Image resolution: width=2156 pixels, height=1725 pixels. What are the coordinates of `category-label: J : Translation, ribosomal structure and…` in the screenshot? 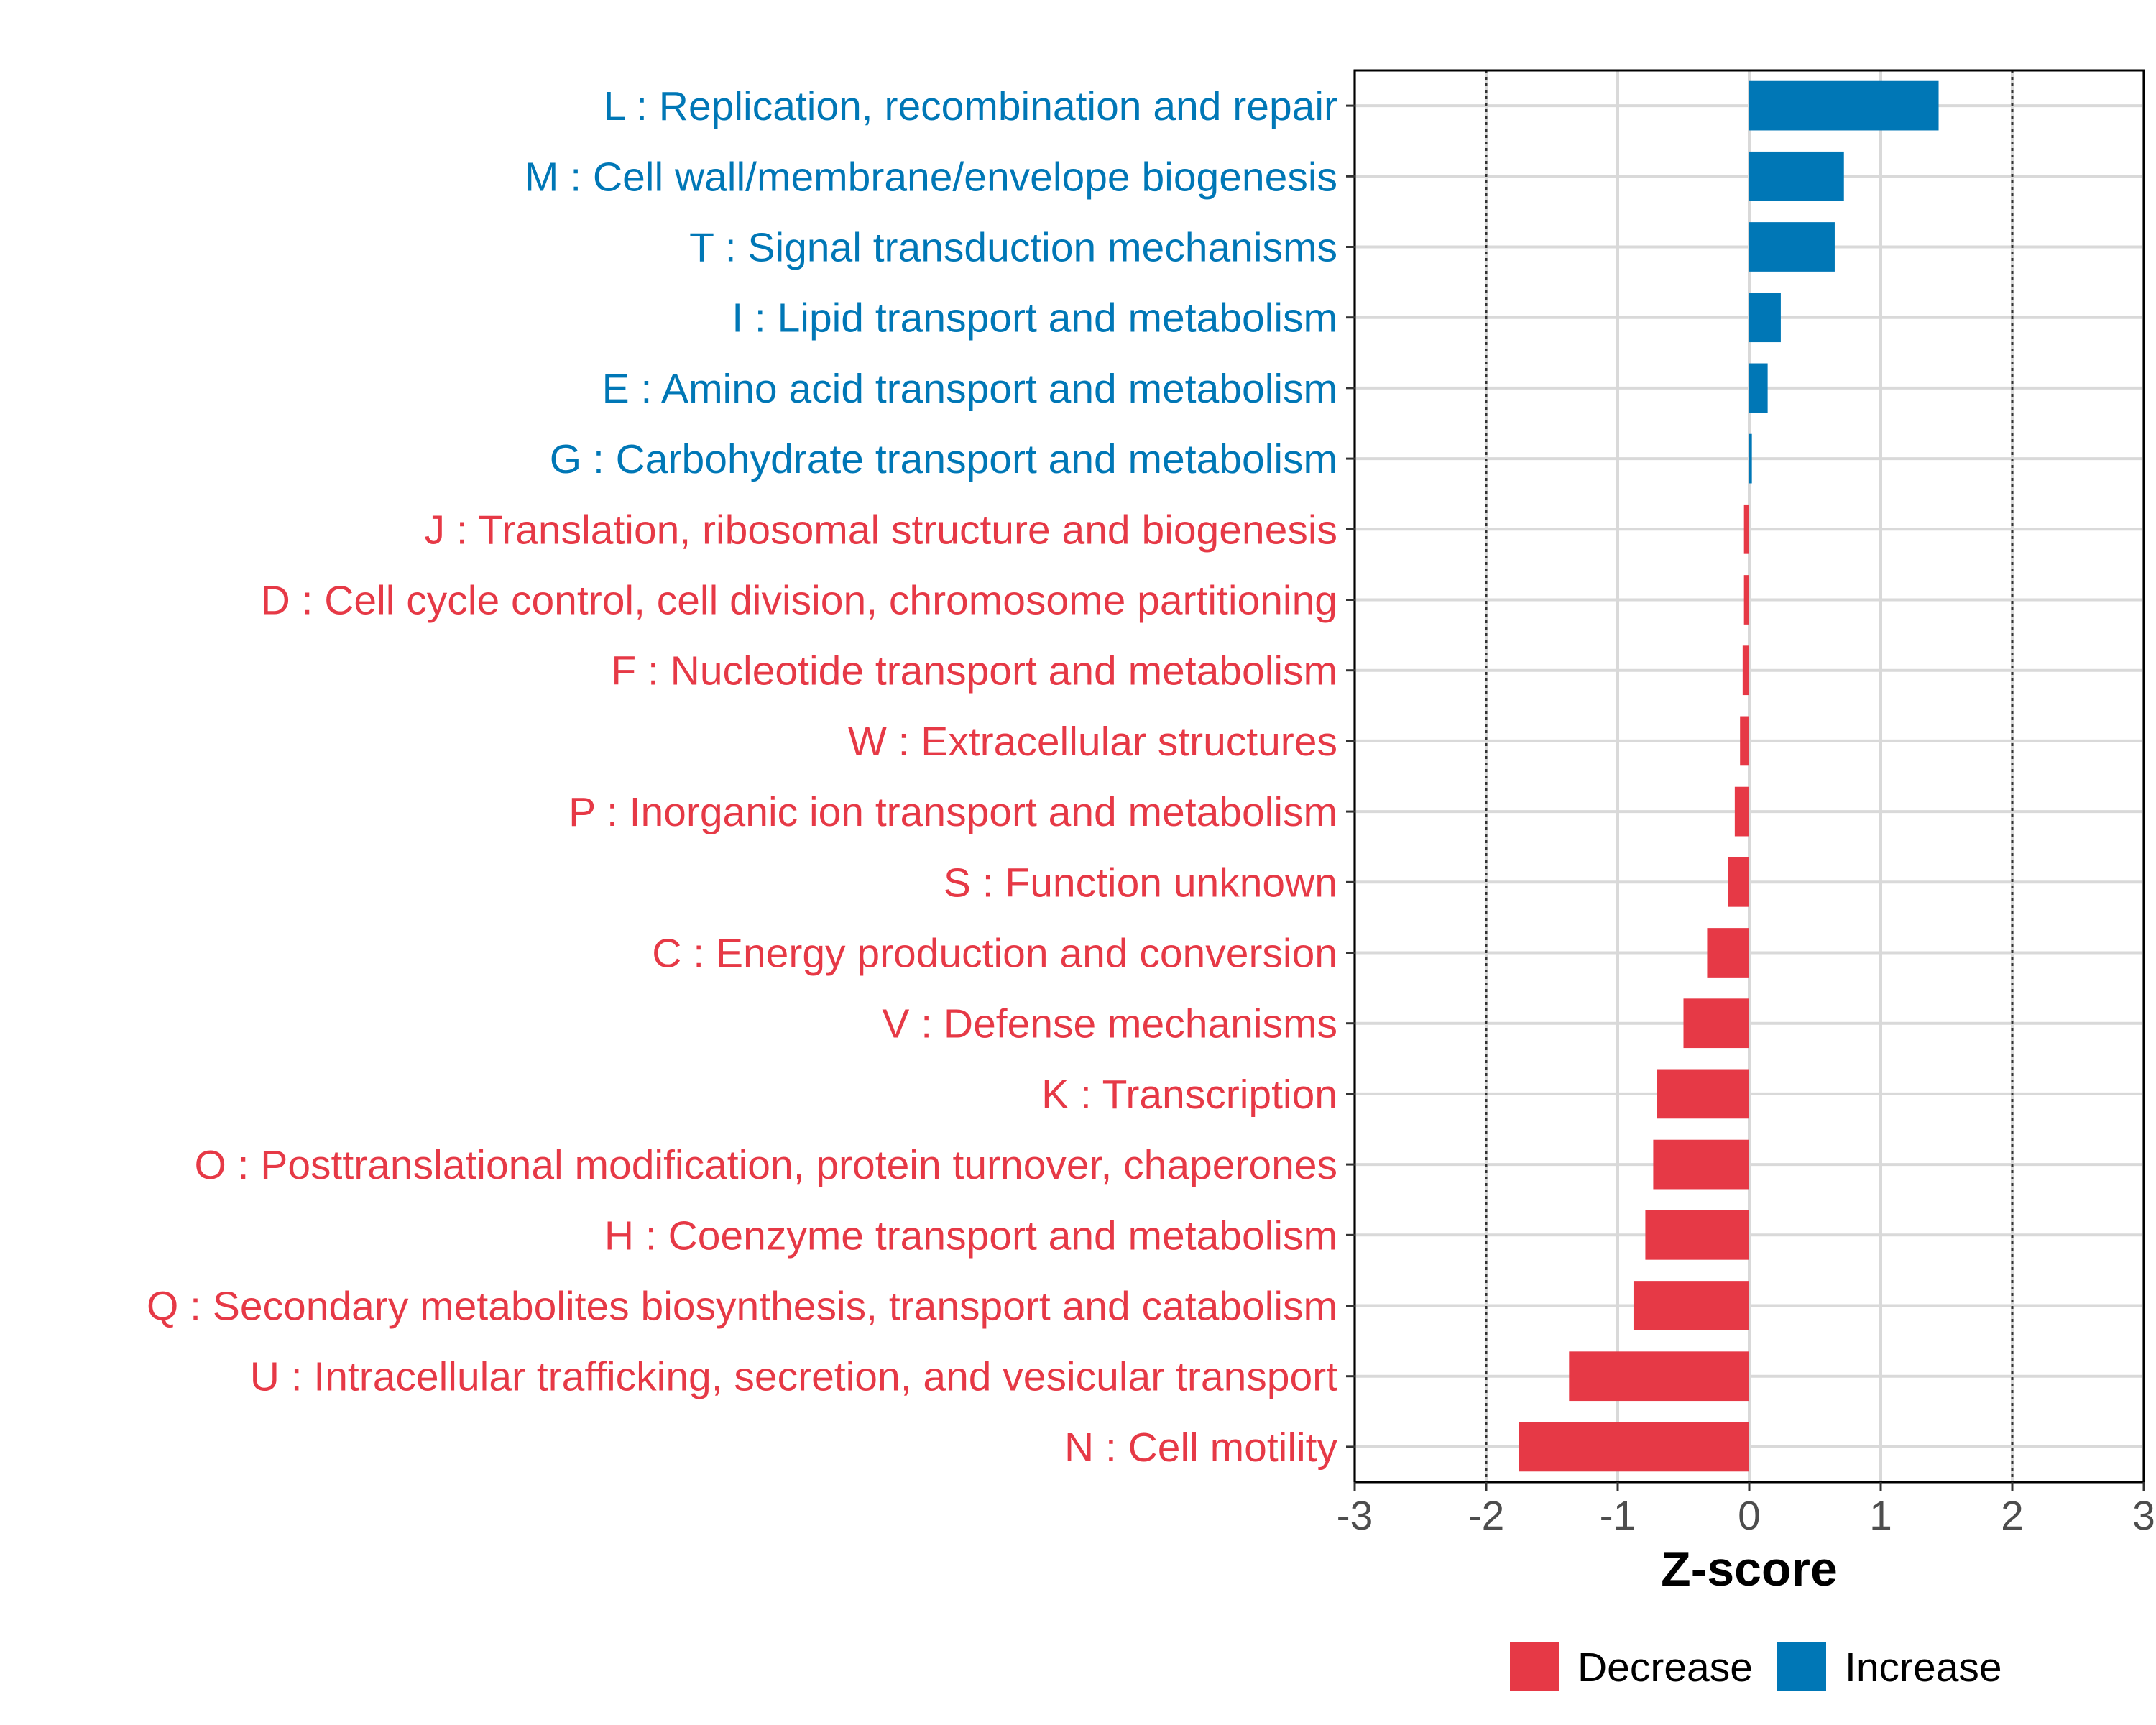 It's located at (881, 530).